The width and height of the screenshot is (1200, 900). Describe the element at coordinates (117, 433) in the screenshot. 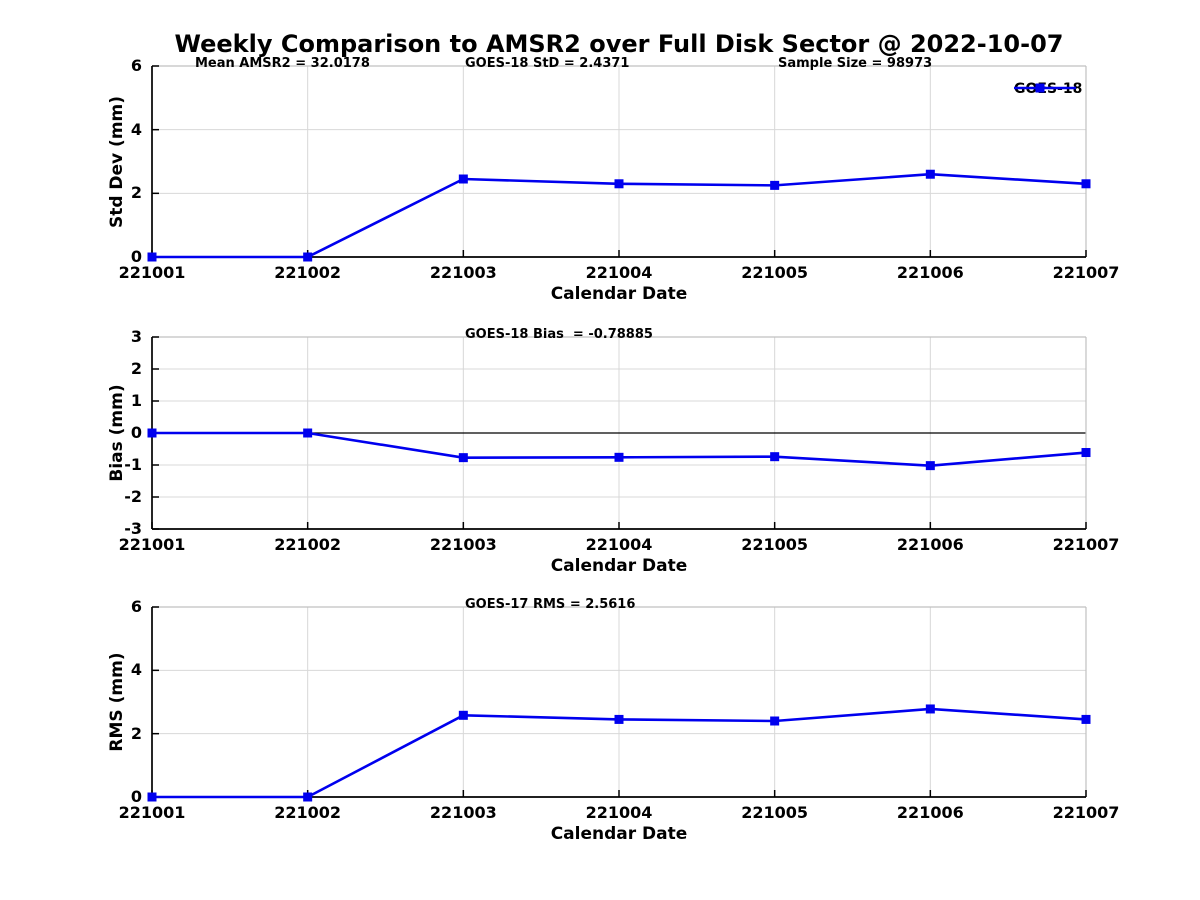

I see `y-axis-label: Bias (mm)` at that location.